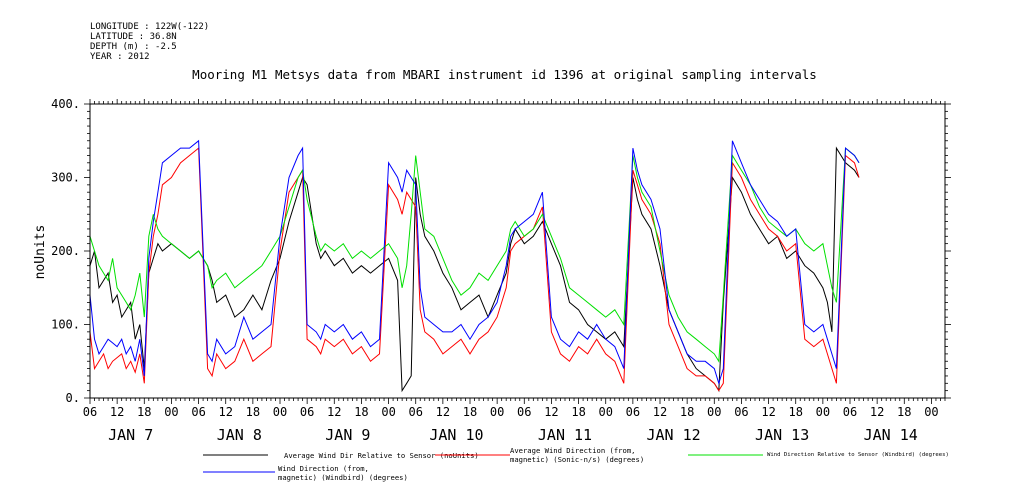 The height and width of the screenshot is (504, 1009). Describe the element at coordinates (850, 412) in the screenshot. I see `x-tick-label-28: 06` at that location.